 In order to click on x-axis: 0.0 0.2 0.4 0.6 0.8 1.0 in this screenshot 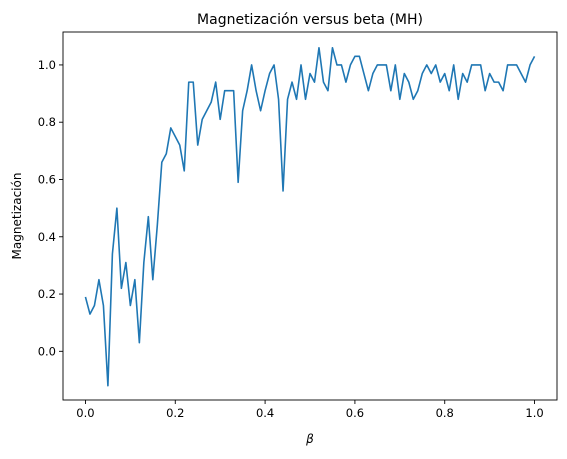, I will do `click(310, 410)`.